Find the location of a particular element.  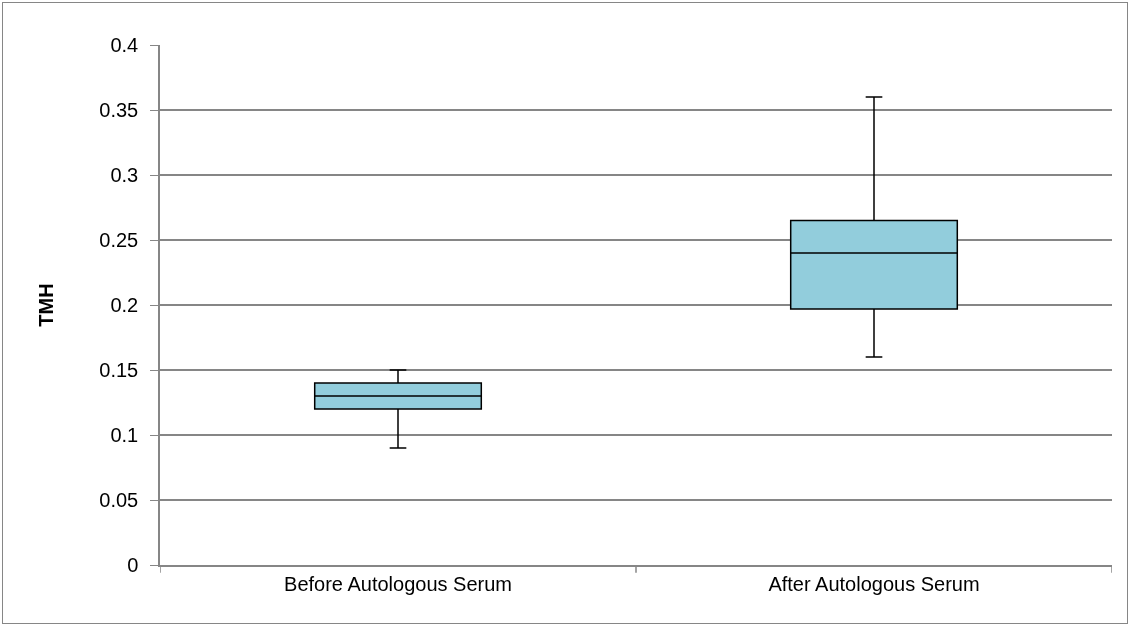

x-tick-label: Before Autologous Serum is located at coordinates (398, 583).